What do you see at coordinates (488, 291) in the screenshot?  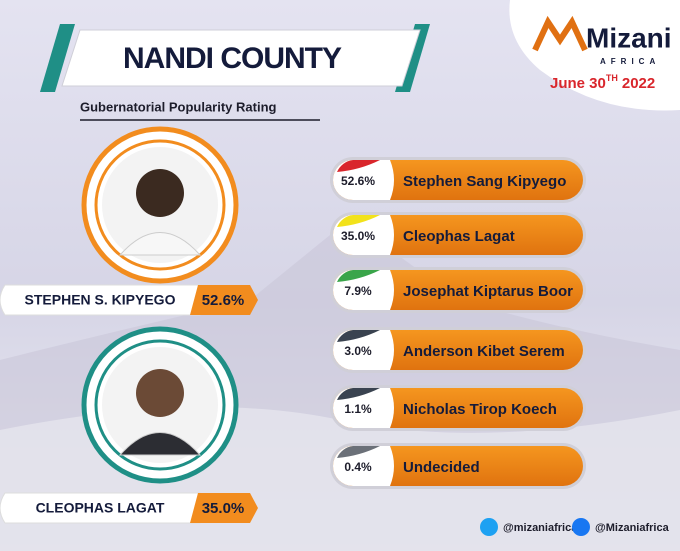 I see `candidate-name: Josephat Kiptarus Boor` at bounding box center [488, 291].